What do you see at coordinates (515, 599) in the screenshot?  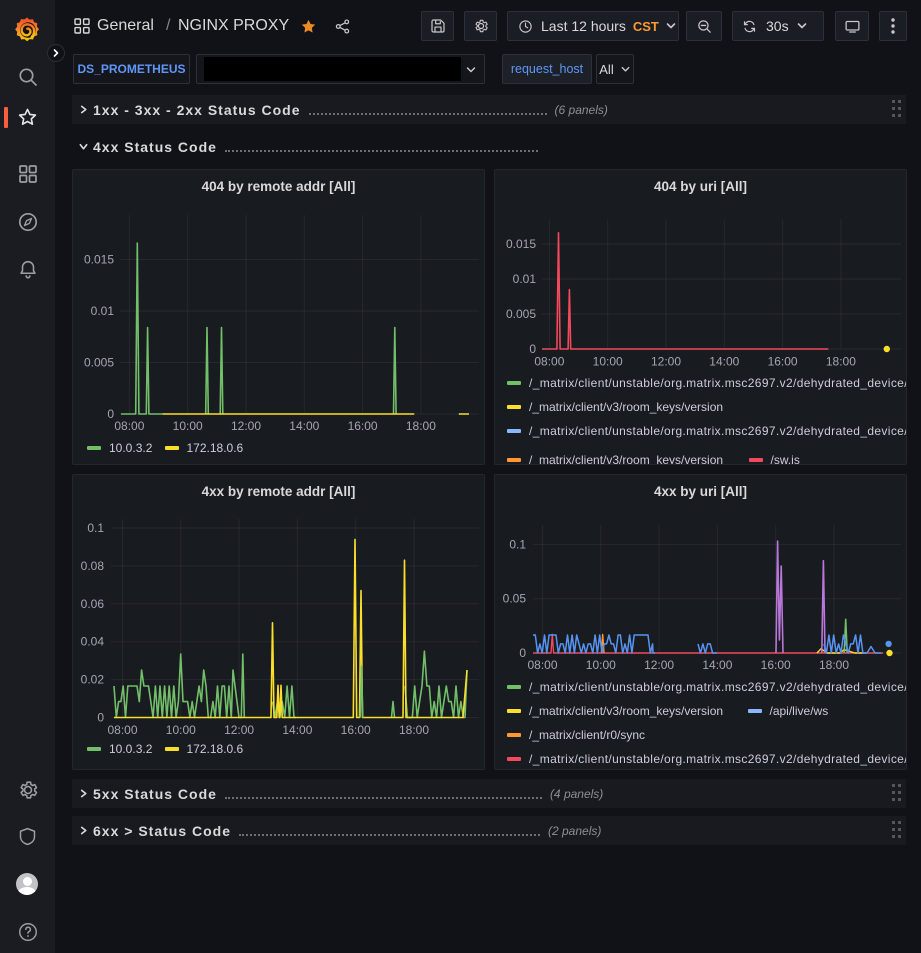 I see `svg-text: 0.05` at bounding box center [515, 599].